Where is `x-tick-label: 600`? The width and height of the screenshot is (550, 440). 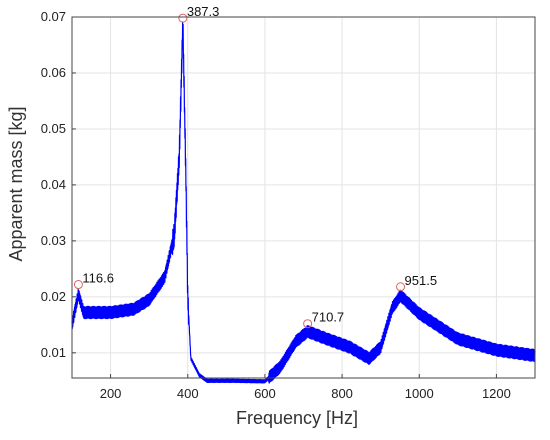 x-tick-label: 600 is located at coordinates (265, 393).